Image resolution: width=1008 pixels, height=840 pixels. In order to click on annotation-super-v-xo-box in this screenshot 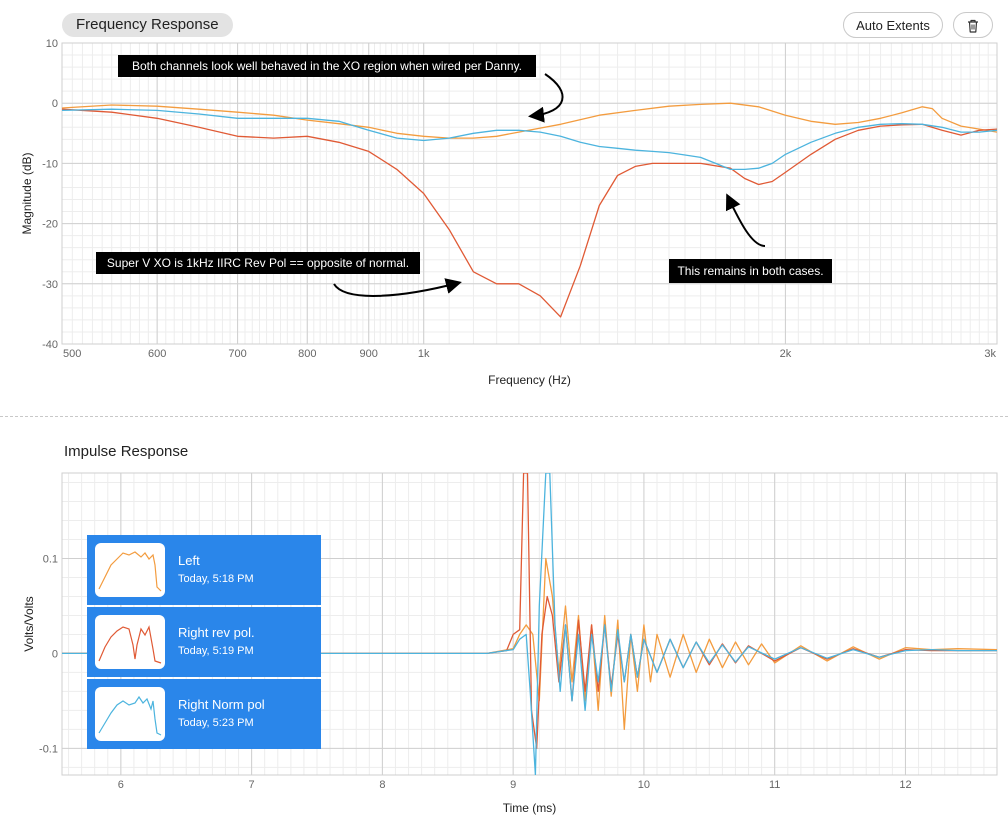, I will do `click(258, 263)`.